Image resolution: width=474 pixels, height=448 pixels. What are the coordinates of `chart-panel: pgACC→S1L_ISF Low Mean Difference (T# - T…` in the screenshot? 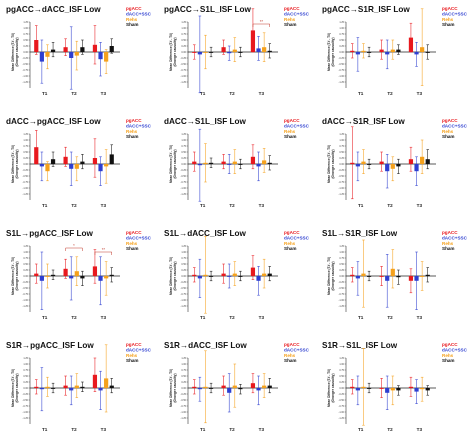 It's located at (237, 56).